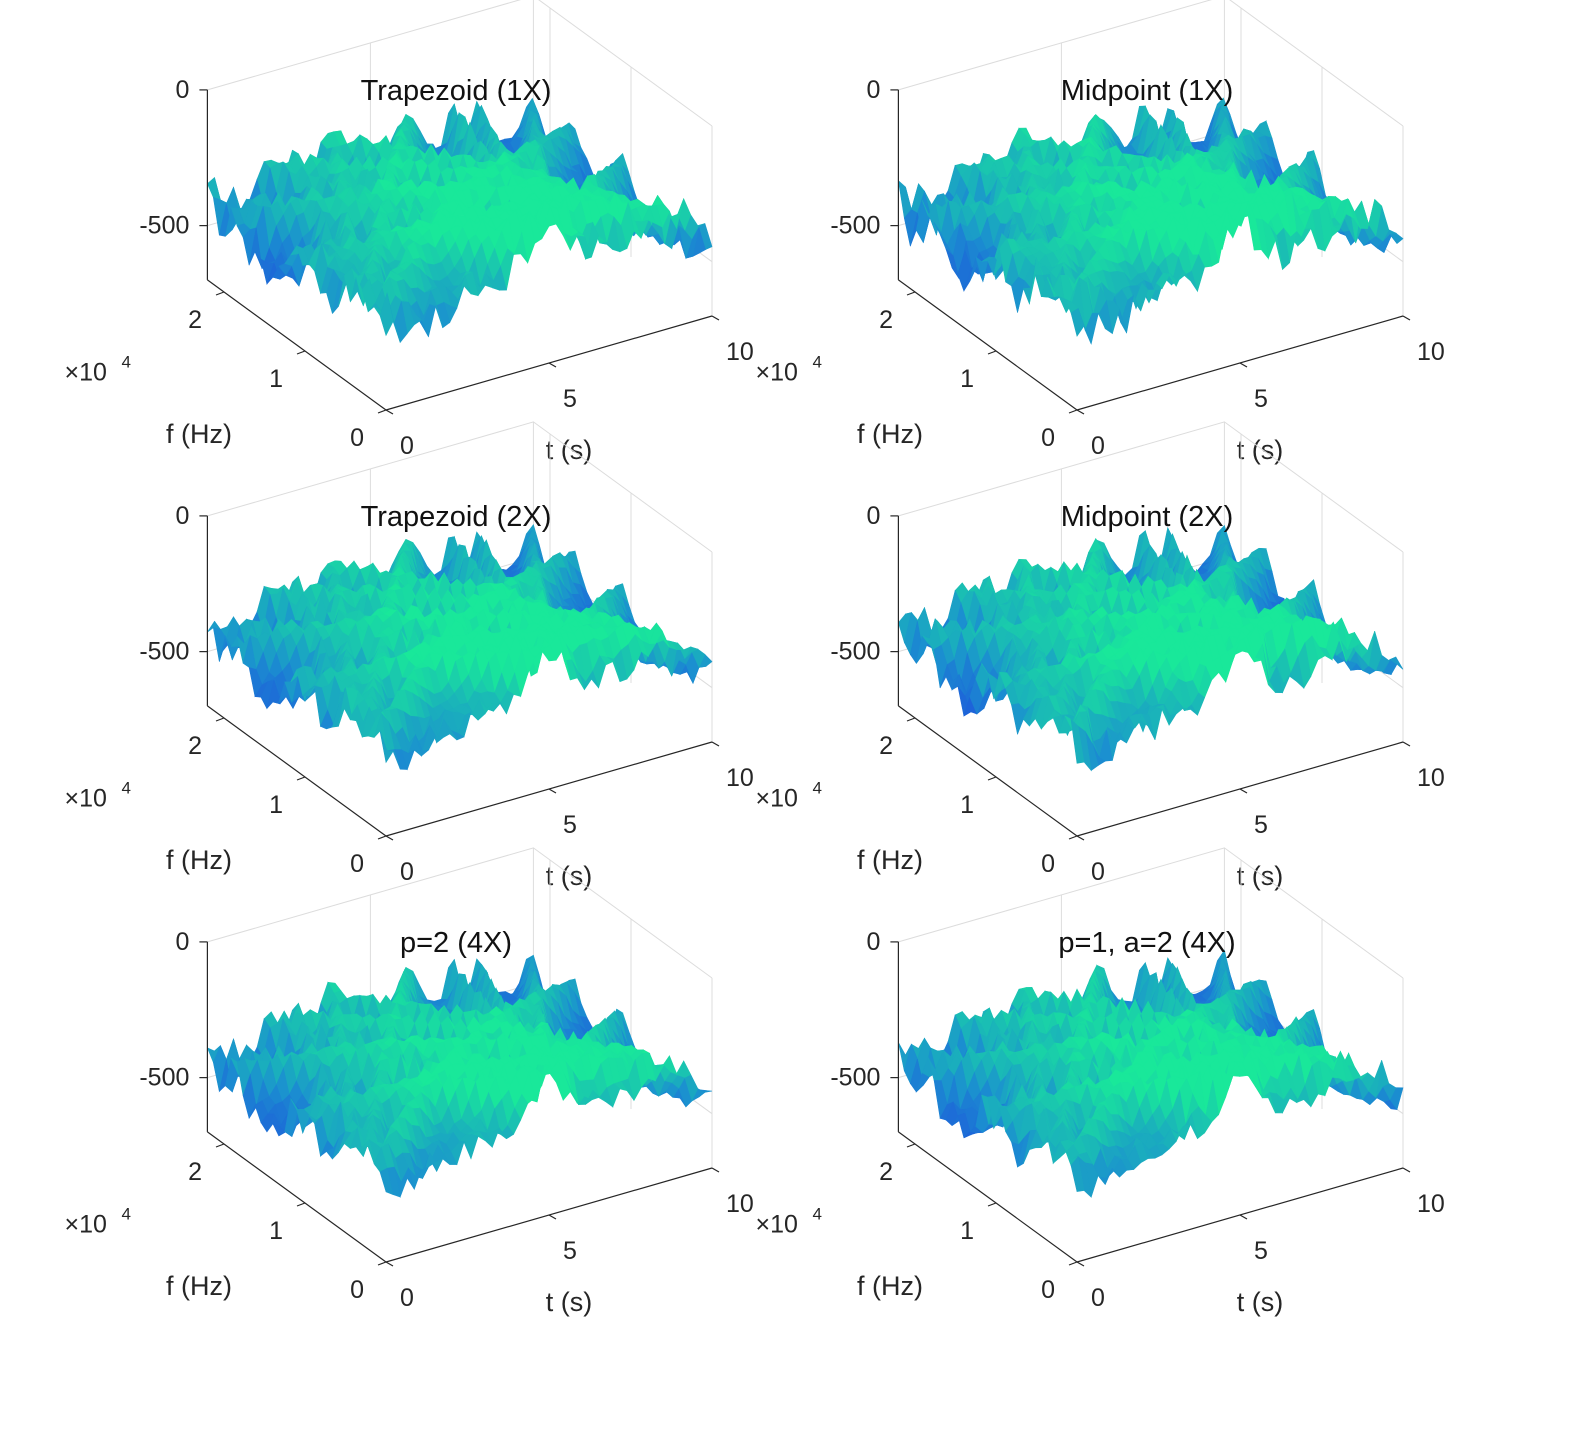 This screenshot has width=1584, height=1434. Describe the element at coordinates (456, 91) in the screenshot. I see `chart-title: Trapezoid (1X)` at that location.